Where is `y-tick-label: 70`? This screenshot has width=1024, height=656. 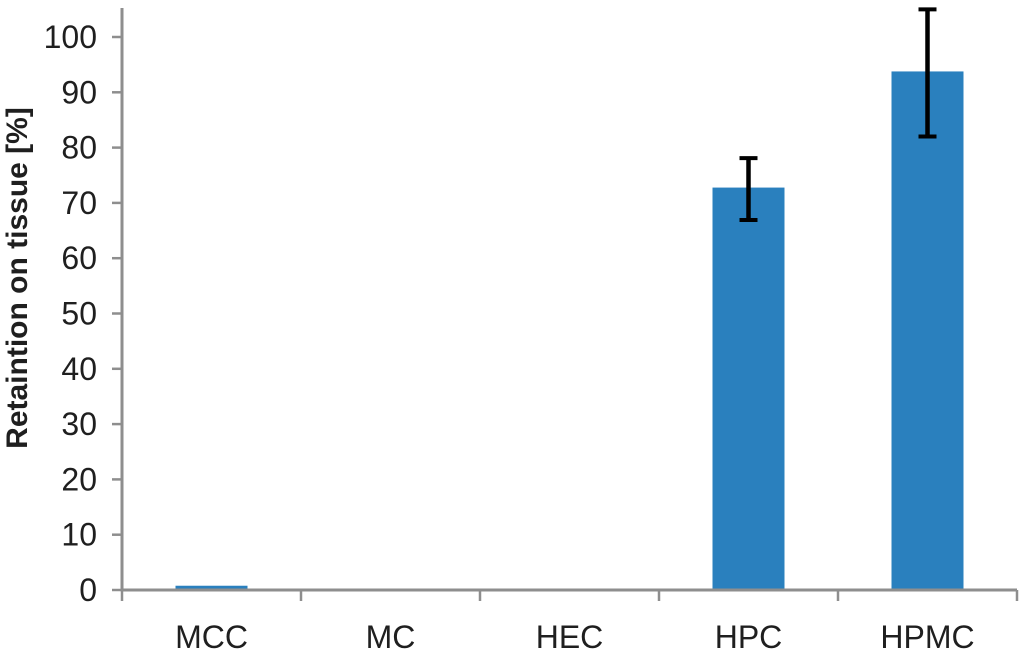 y-tick-label: 70 is located at coordinates (79, 203).